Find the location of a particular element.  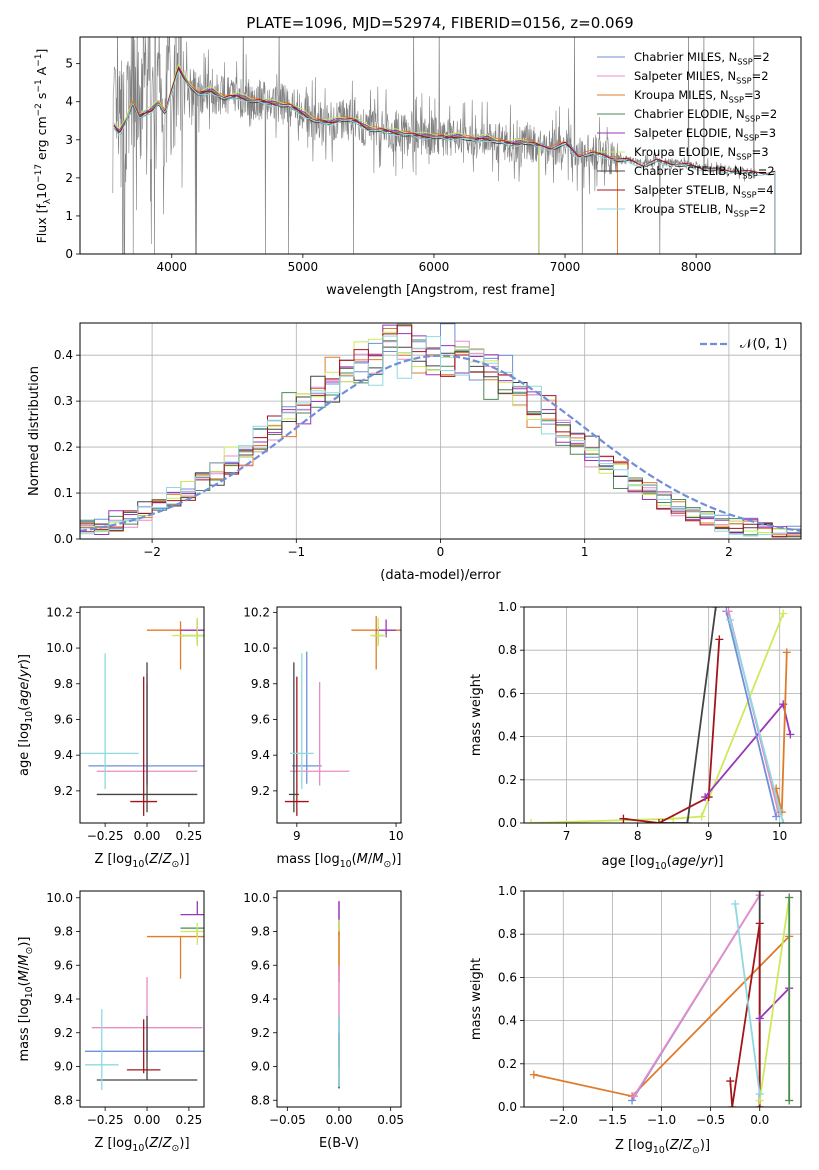

x-tick-label: 0.05 is located at coordinates (390, 1120).